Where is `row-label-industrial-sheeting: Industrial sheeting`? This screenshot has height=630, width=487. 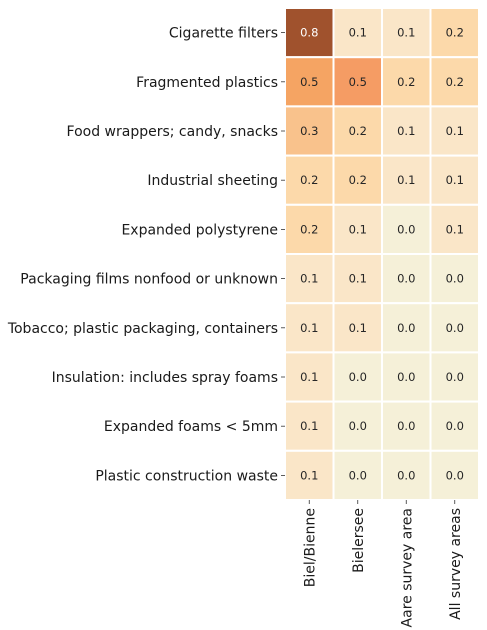 row-label-industrial-sheeting: Industrial sheeting is located at coordinates (212, 181).